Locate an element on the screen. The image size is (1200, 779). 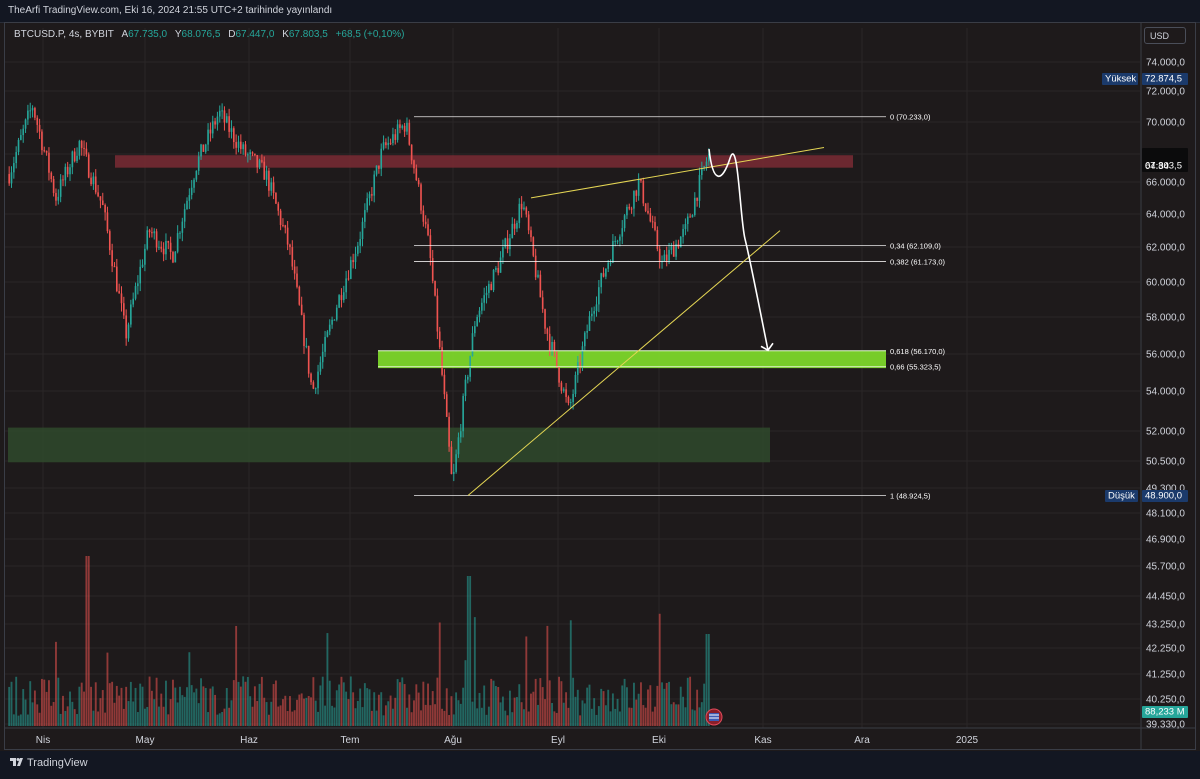
tradingview-logo: TradingView is located at coordinates (49, 763).